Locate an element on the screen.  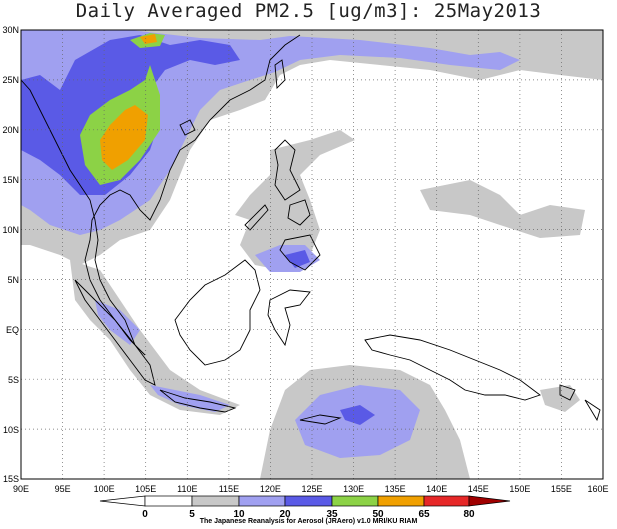
coast-new-guinea is located at coordinates (452, 367).